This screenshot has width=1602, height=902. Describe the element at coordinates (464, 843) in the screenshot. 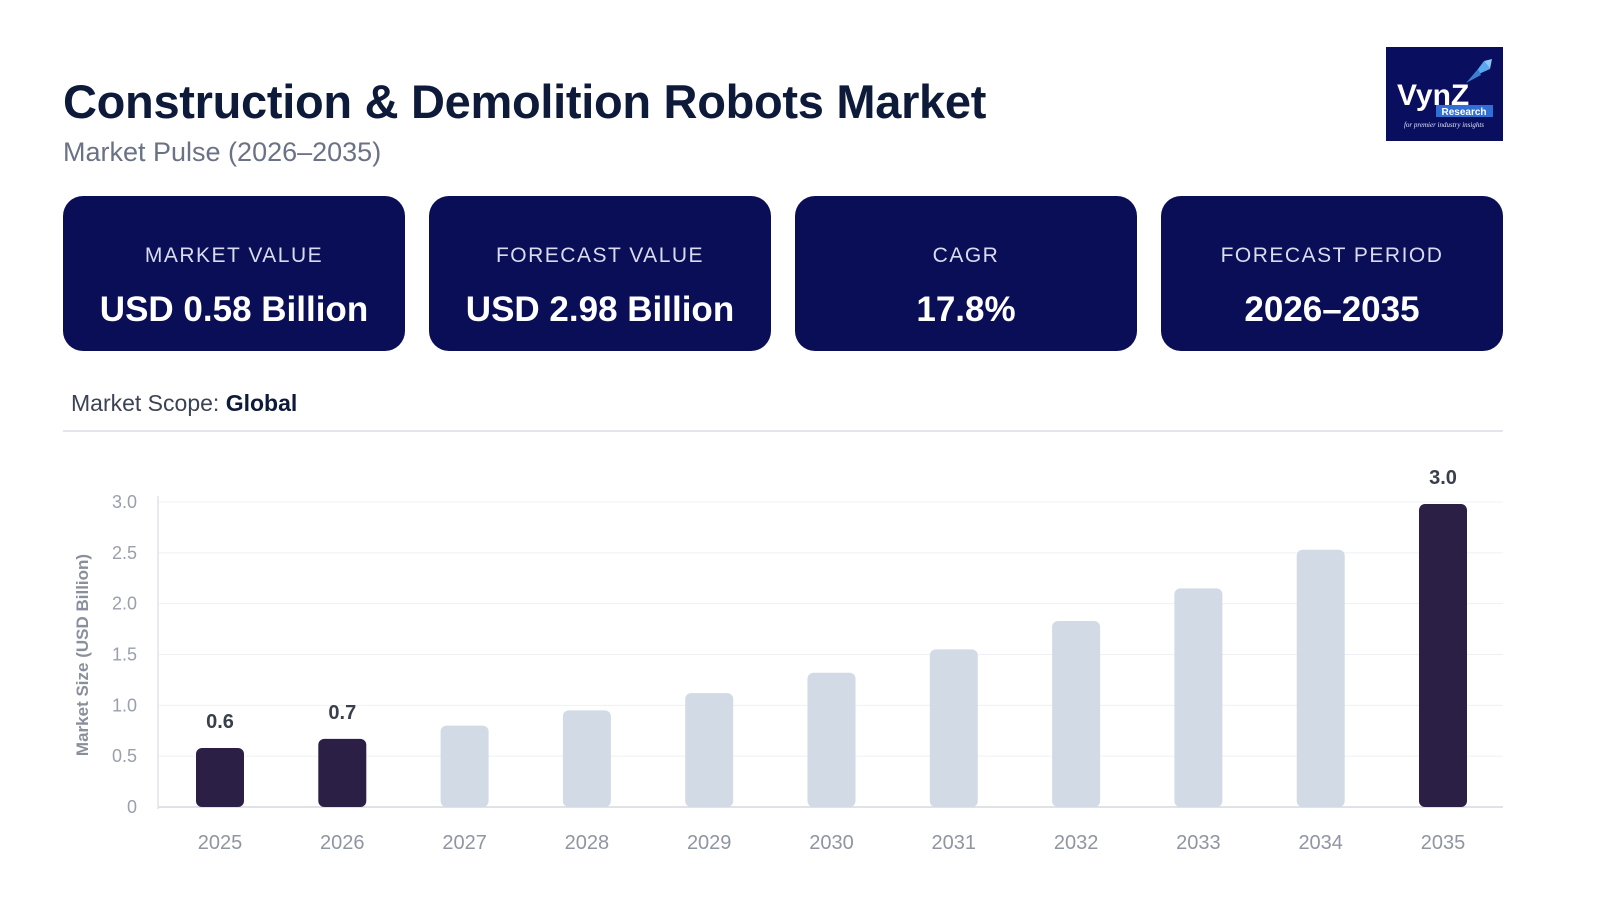

I see `x-tick-label: 2027` at that location.